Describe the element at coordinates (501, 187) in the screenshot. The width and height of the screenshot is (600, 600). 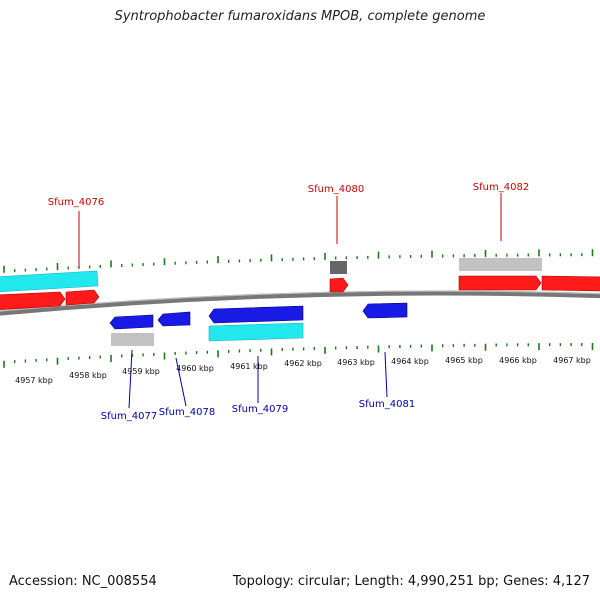
I see `gene-label: Sfum_4082` at that location.